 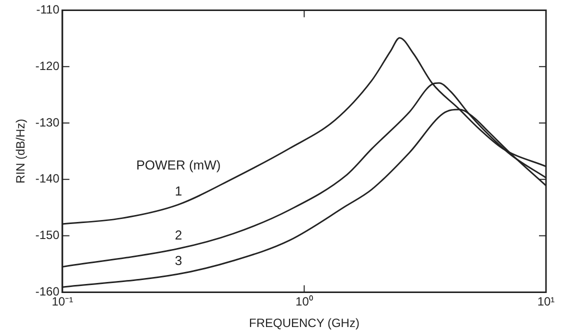 What do you see at coordinates (178, 165) in the screenshot?
I see `legend-title: POWER (mW)` at bounding box center [178, 165].